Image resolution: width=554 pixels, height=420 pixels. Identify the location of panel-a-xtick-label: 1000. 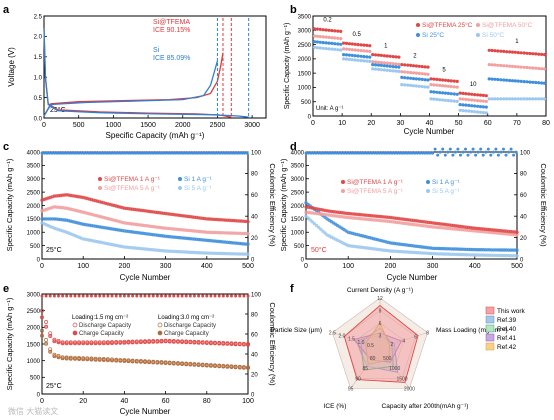
(114, 125).